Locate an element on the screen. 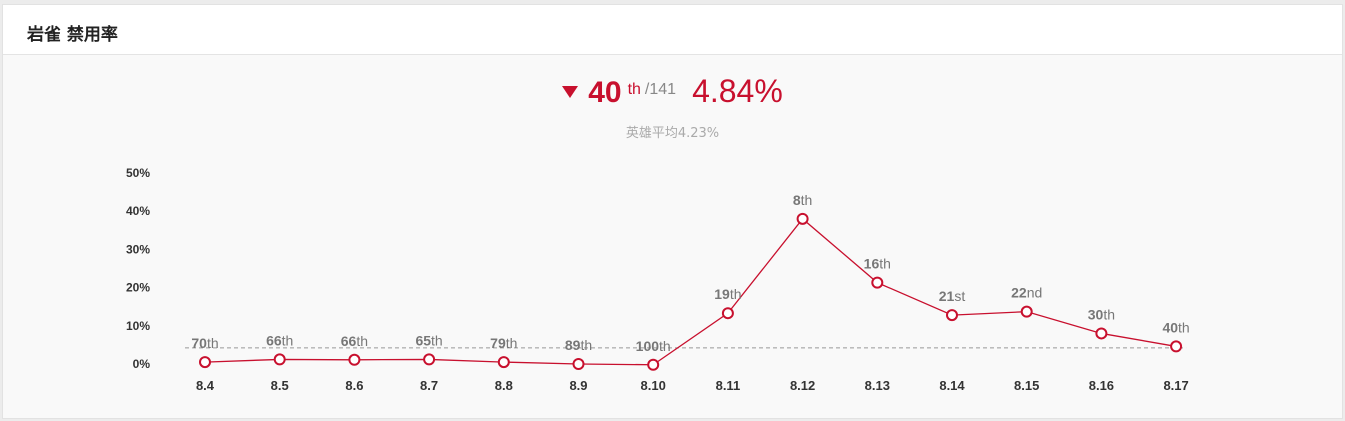 This screenshot has width=1345, height=421. rank-label: 89th is located at coordinates (578, 345).